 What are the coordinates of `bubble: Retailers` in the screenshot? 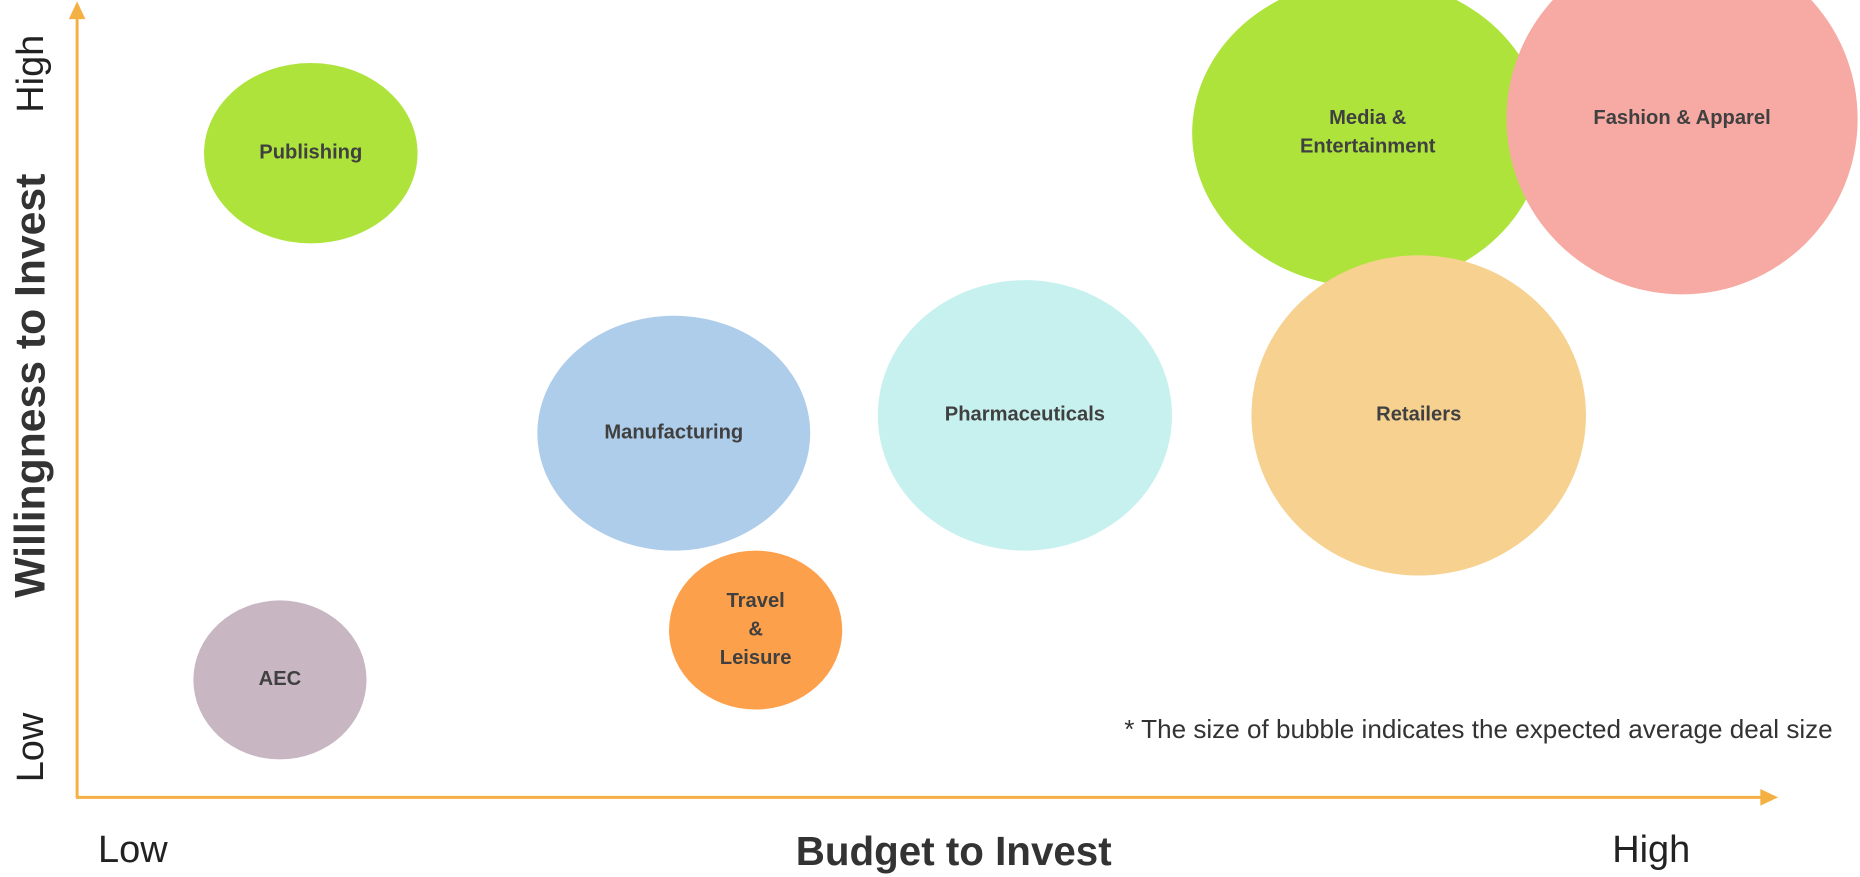 It's located at (1418, 415).